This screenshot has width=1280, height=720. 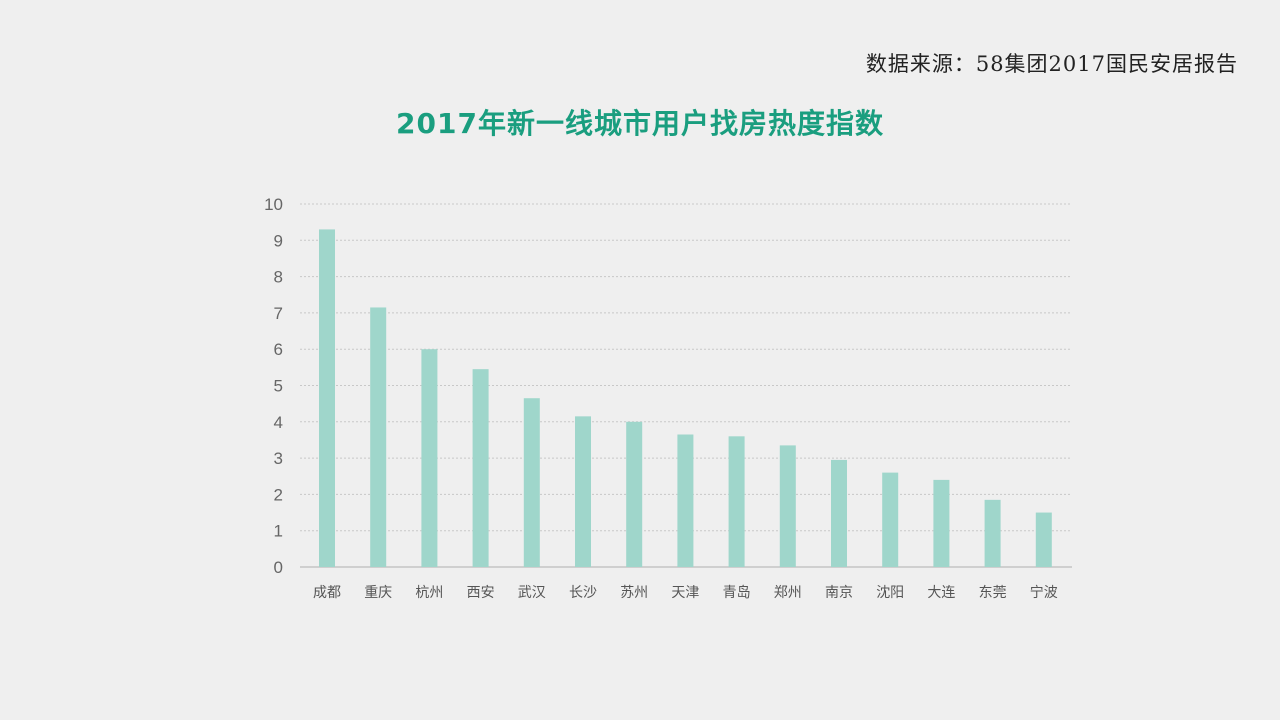 What do you see at coordinates (278, 240) in the screenshot?
I see `y-tick-label: 9` at bounding box center [278, 240].